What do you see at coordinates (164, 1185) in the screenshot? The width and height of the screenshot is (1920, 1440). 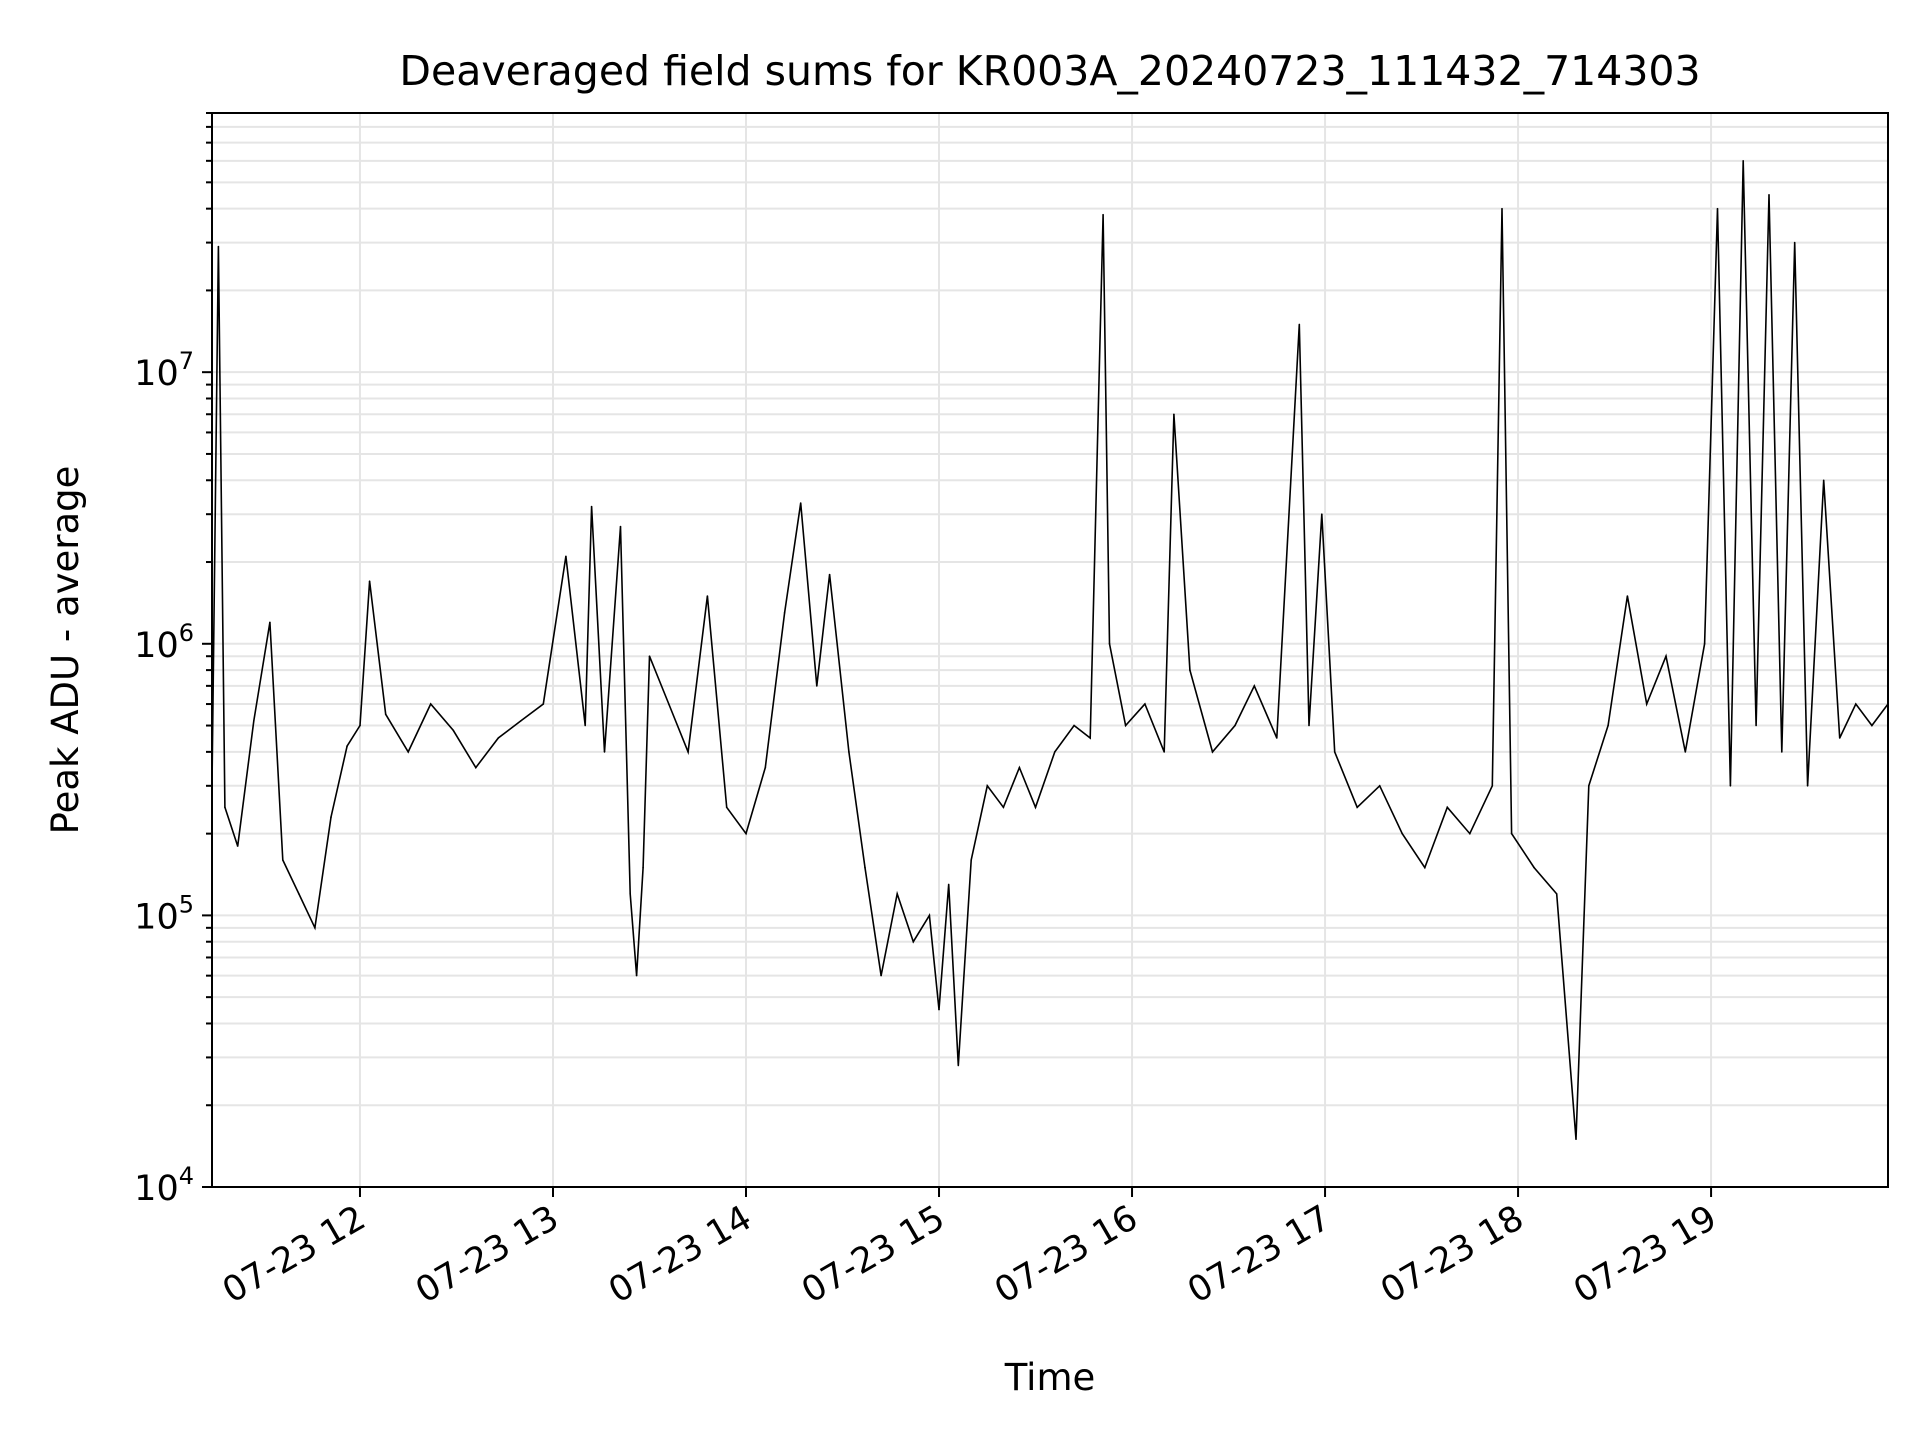 I see `y-tick-label: 10⁴` at bounding box center [164, 1185].